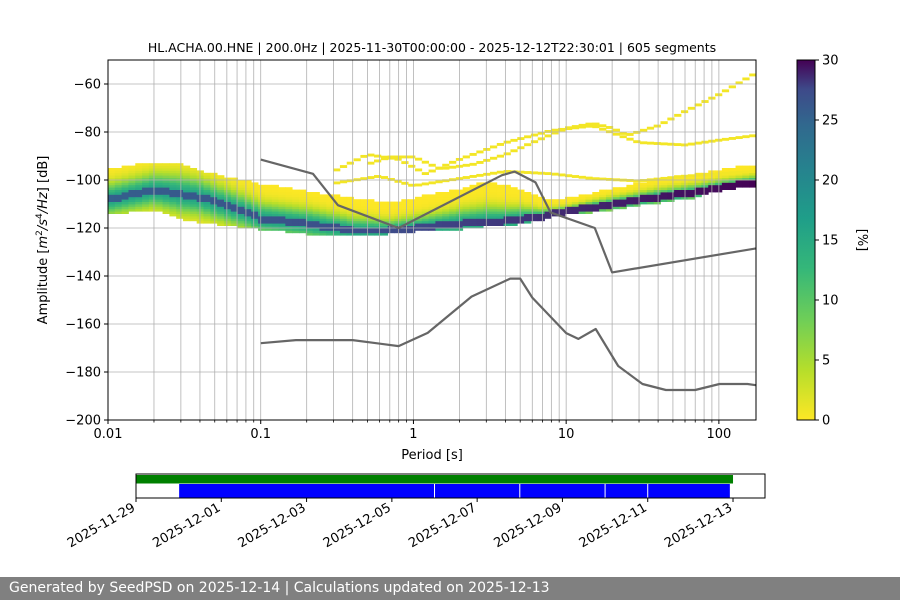 This screenshot has width=900, height=600. Describe the element at coordinates (83, 373) in the screenshot. I see `y-tick-label: −180` at that location.